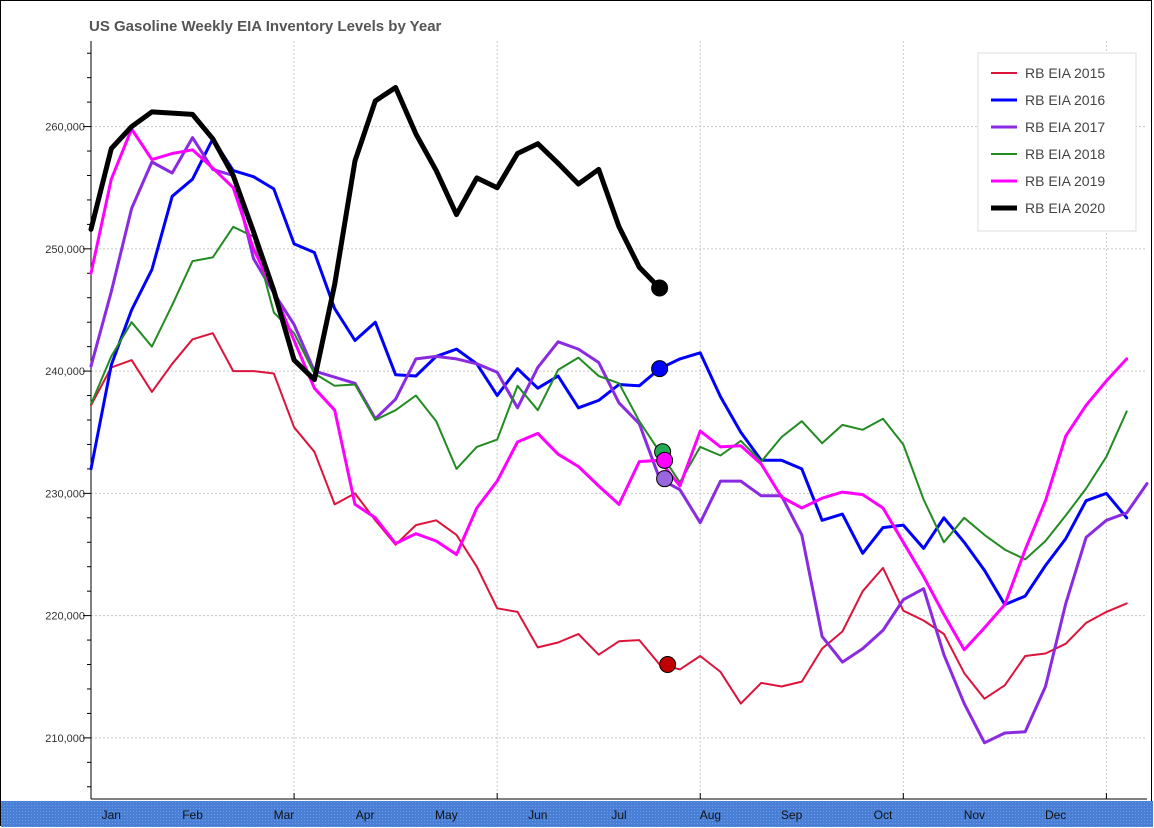 The height and width of the screenshot is (828, 1154). Describe the element at coordinates (284, 815) in the screenshot. I see `x-tick-label: Mar` at that location.